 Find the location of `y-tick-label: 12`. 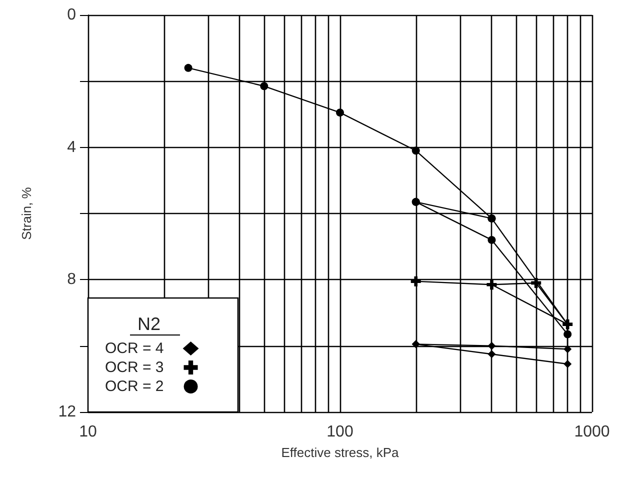

y-tick-label: 12 is located at coordinates (67, 412).